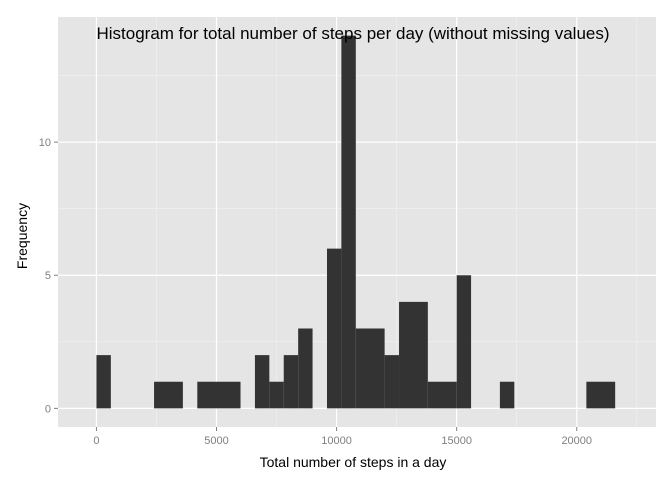 The image size is (672, 480). I want to click on y-tick-label: 10, so click(45, 143).